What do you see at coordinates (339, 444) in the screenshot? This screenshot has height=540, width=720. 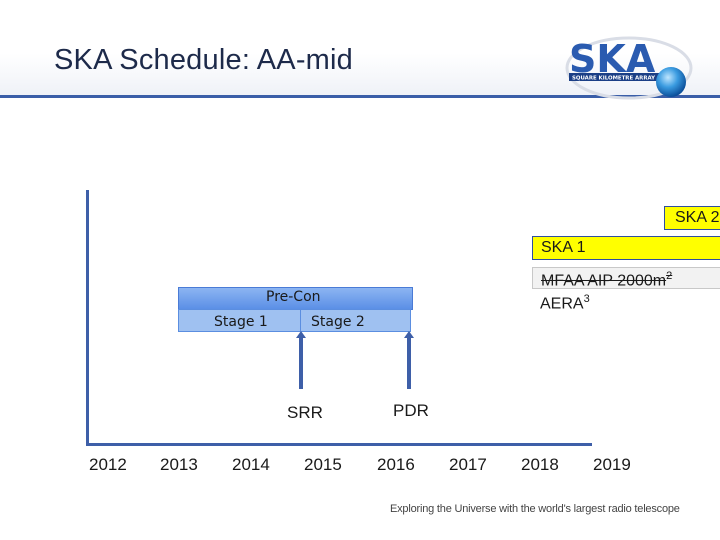 I see `timeline-horizontal-axis` at bounding box center [339, 444].